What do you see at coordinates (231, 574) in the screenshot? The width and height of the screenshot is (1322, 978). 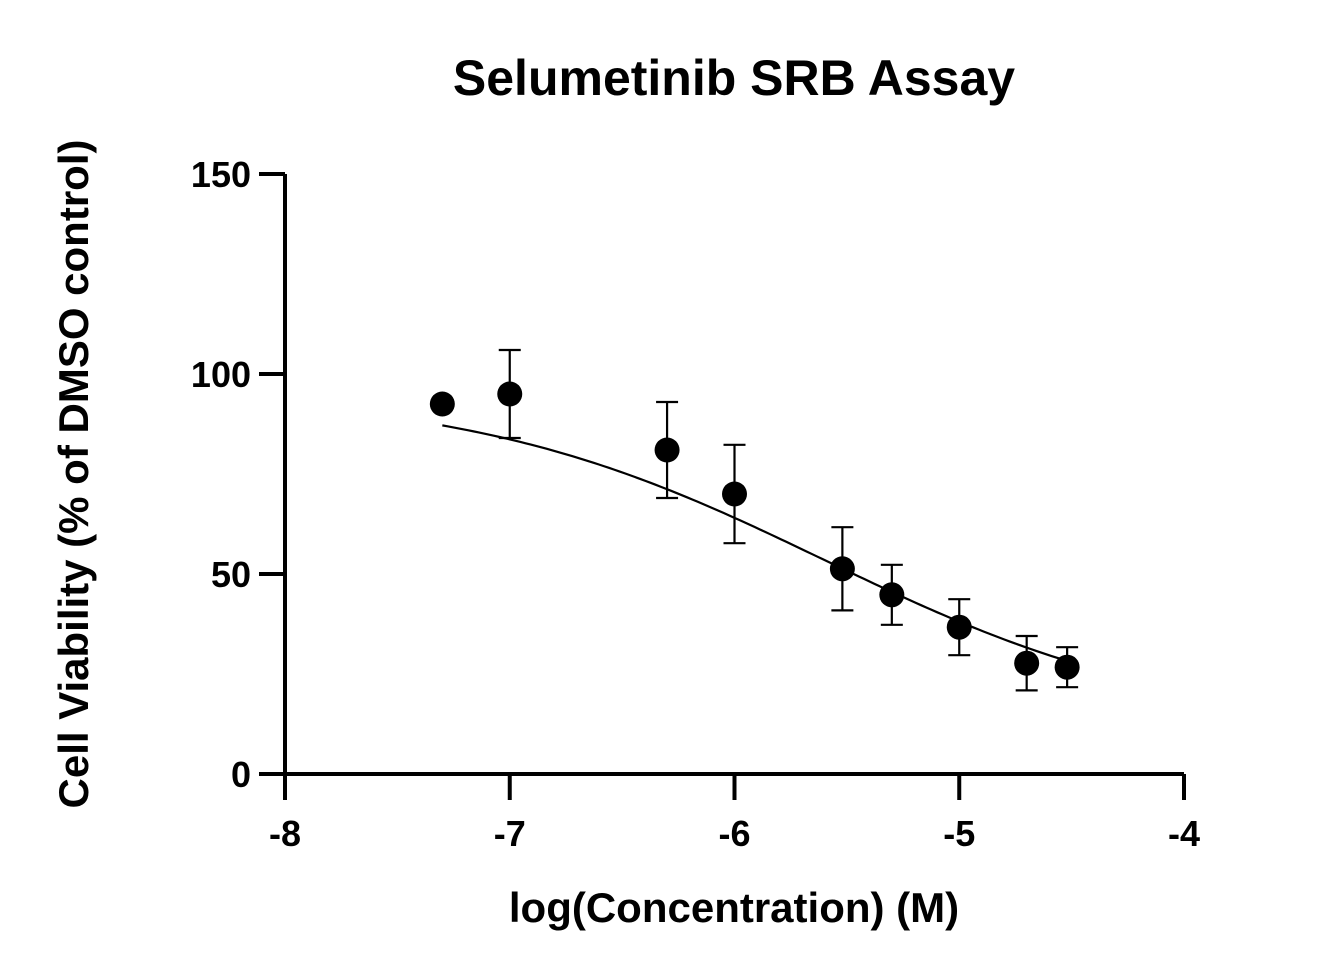 I see `y-tick-label: 50` at bounding box center [231, 574].